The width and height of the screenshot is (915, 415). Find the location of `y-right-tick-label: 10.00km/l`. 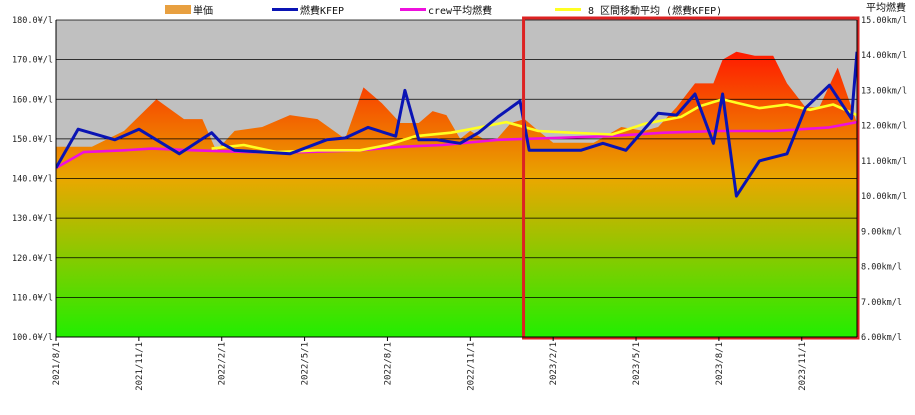

y-right-tick-label: 10.00km/l is located at coordinates (884, 197).